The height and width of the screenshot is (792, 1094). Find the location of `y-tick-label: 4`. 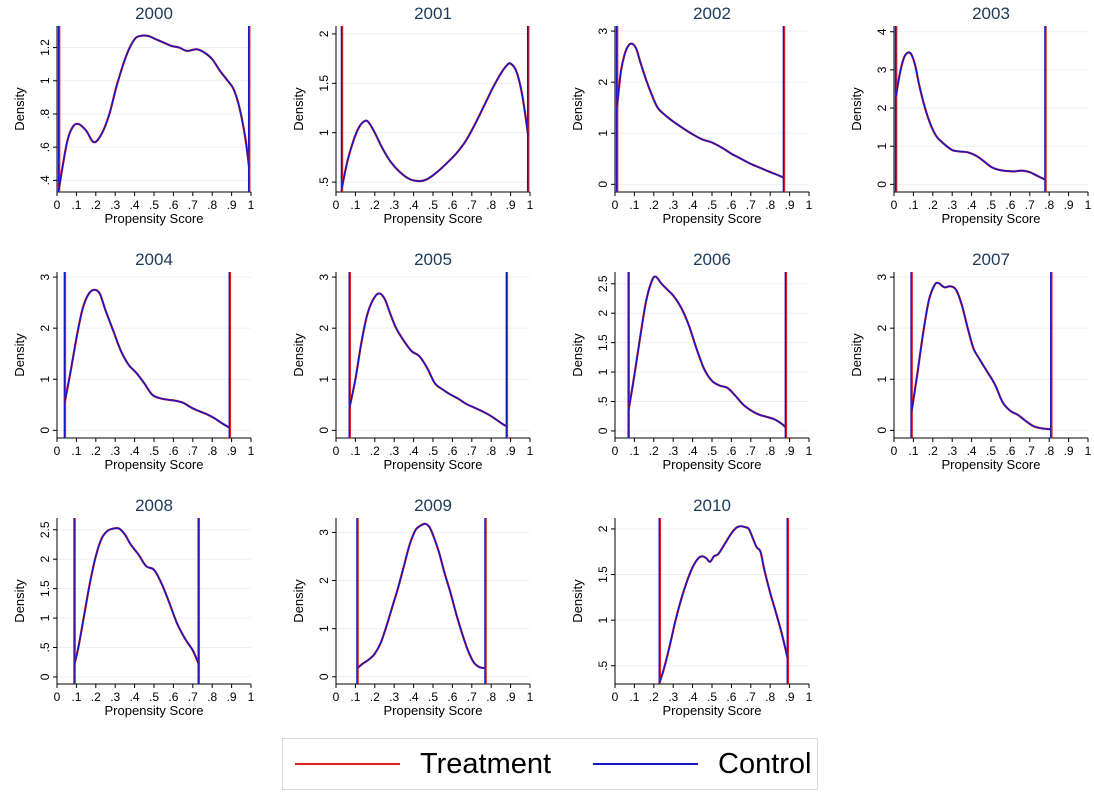

y-tick-label: 4 is located at coordinates (882, 31).